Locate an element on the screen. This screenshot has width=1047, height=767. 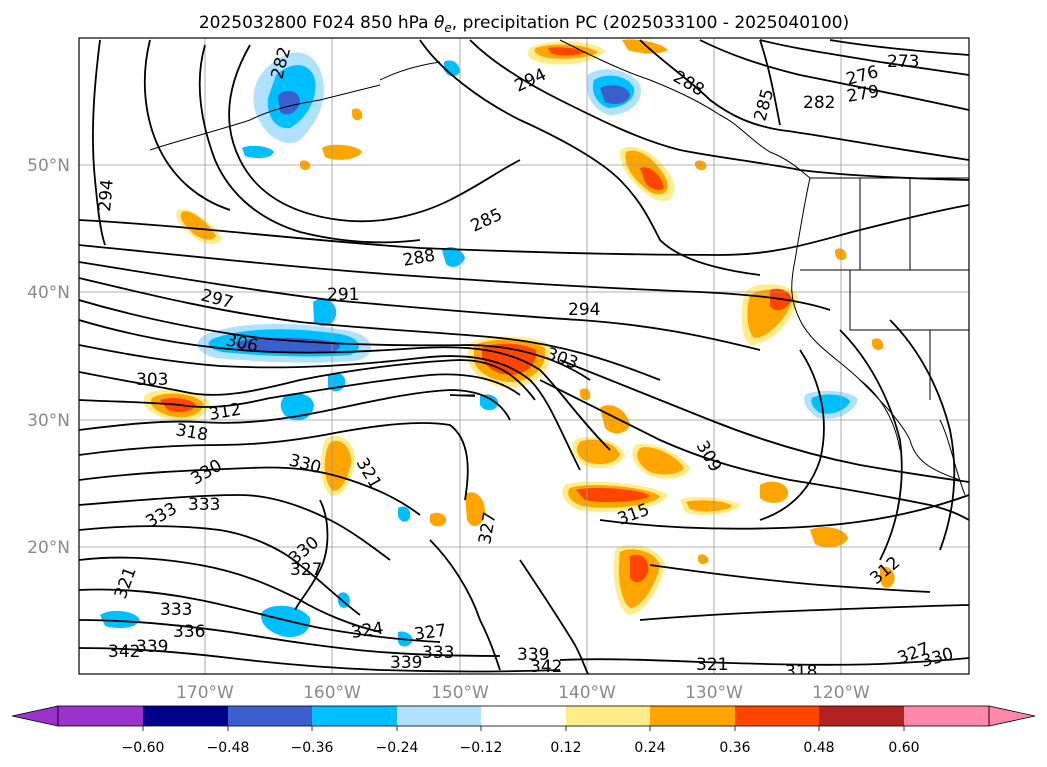
contour-label: 291 is located at coordinates (343, 295).